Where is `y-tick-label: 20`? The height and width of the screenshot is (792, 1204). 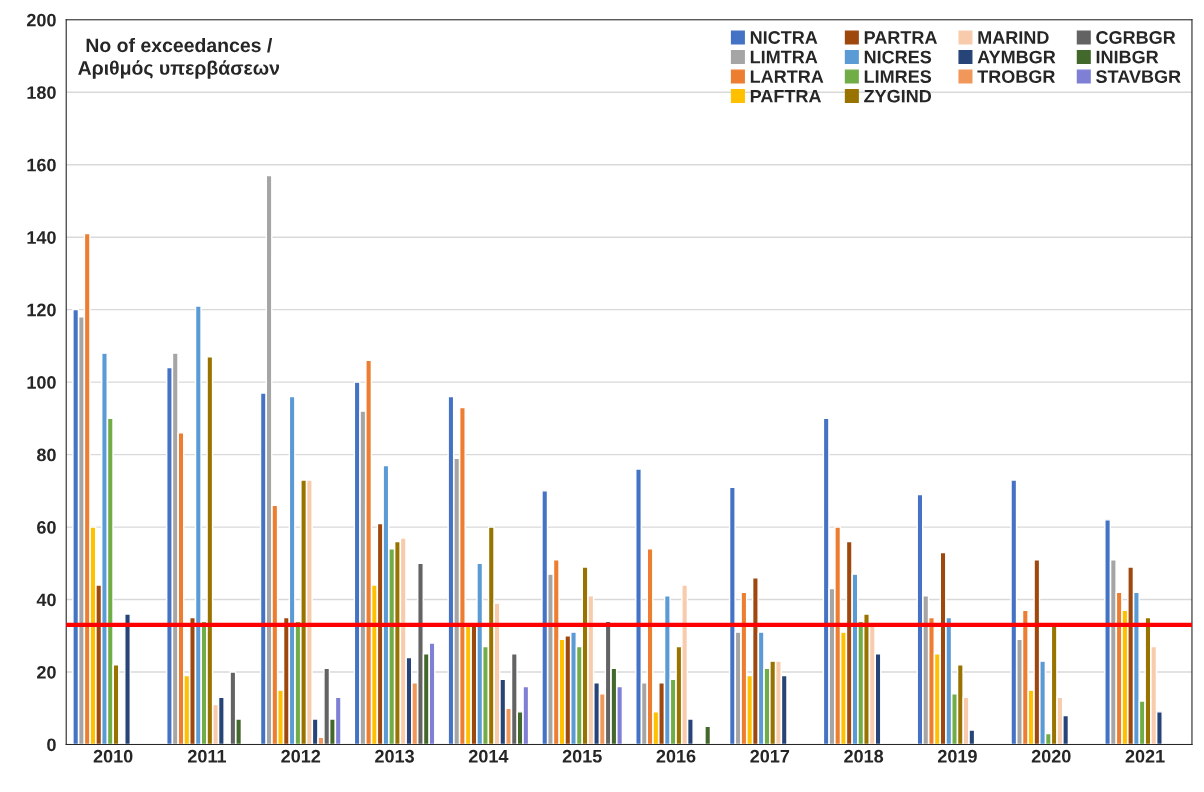
y-tick-label: 20 is located at coordinates (46, 672).